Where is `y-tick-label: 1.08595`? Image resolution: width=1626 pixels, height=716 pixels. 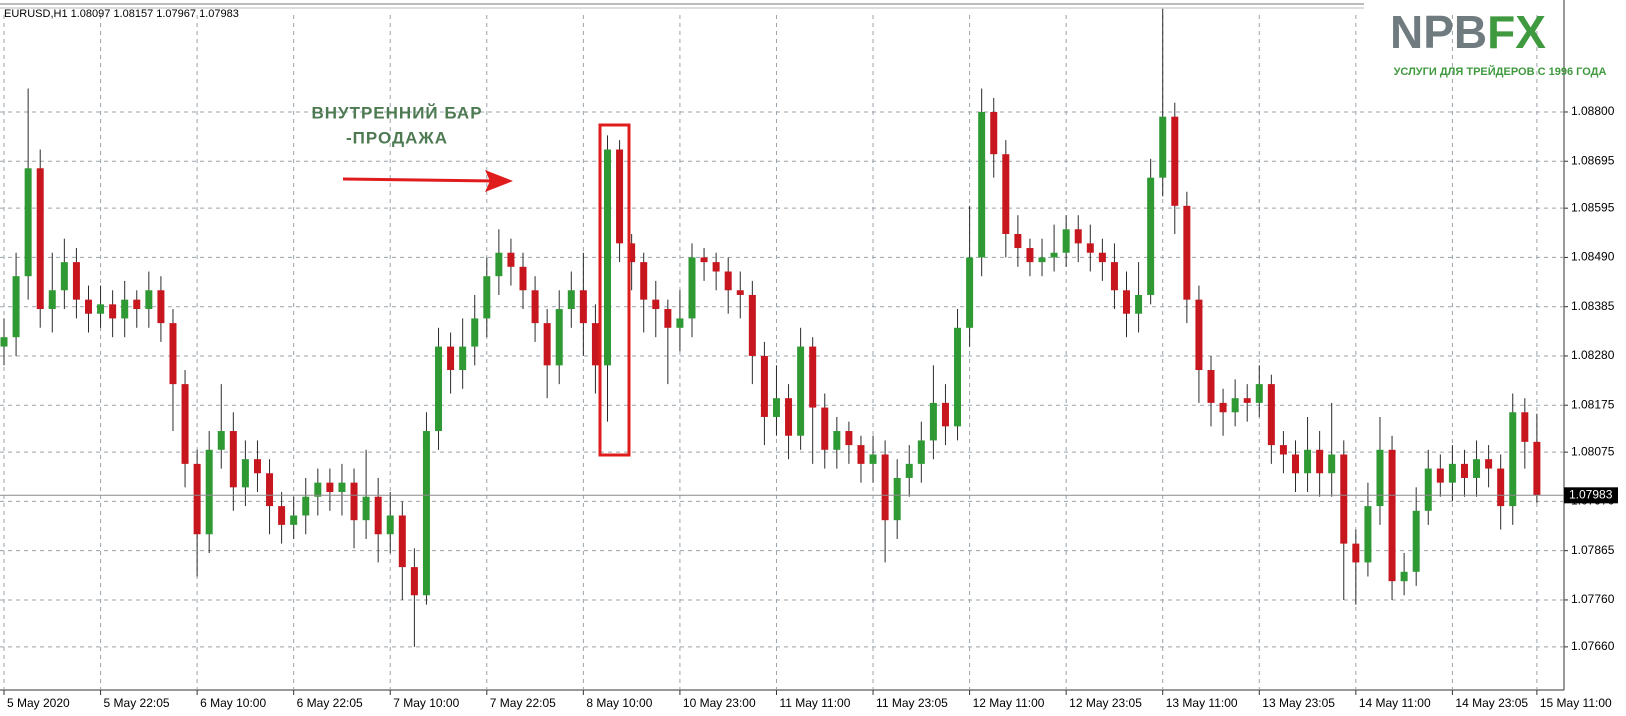
y-tick-label: 1.08595 is located at coordinates (1593, 207).